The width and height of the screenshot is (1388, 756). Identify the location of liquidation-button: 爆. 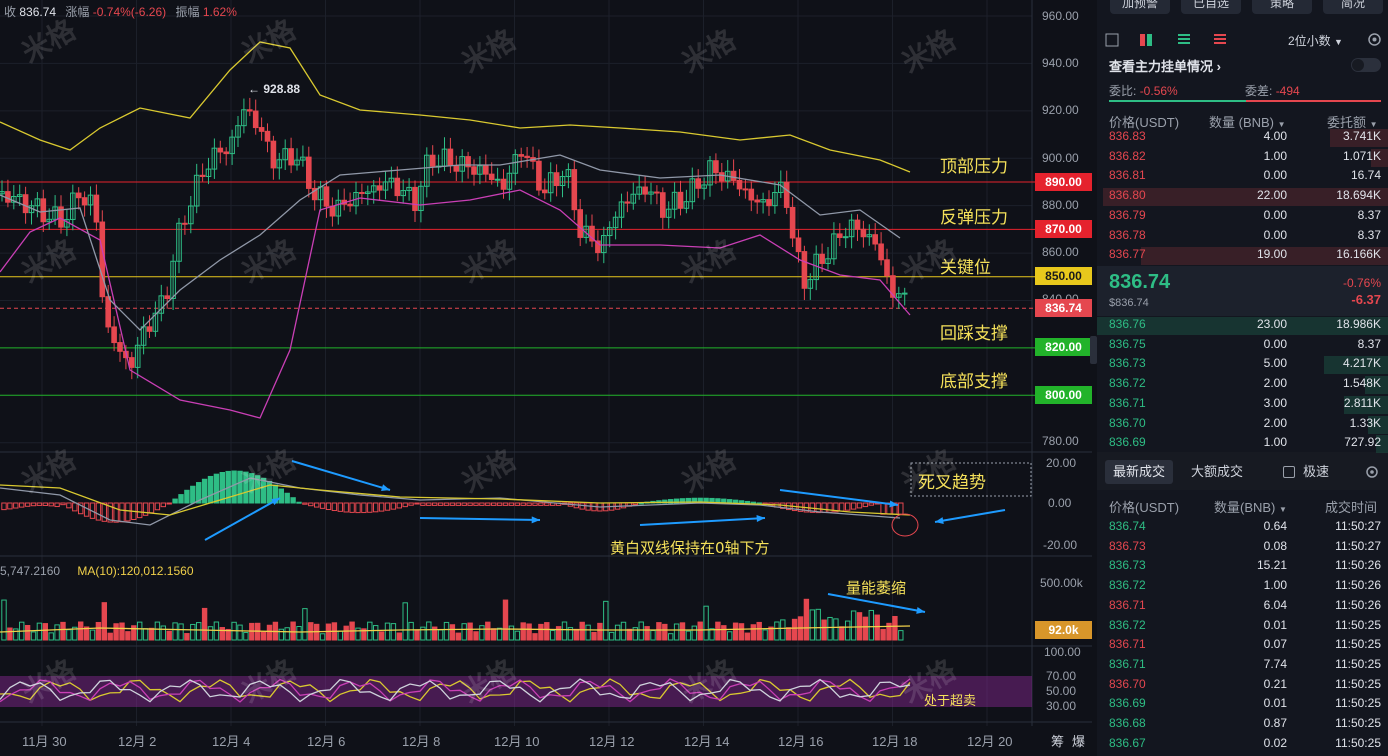
(1079, 741).